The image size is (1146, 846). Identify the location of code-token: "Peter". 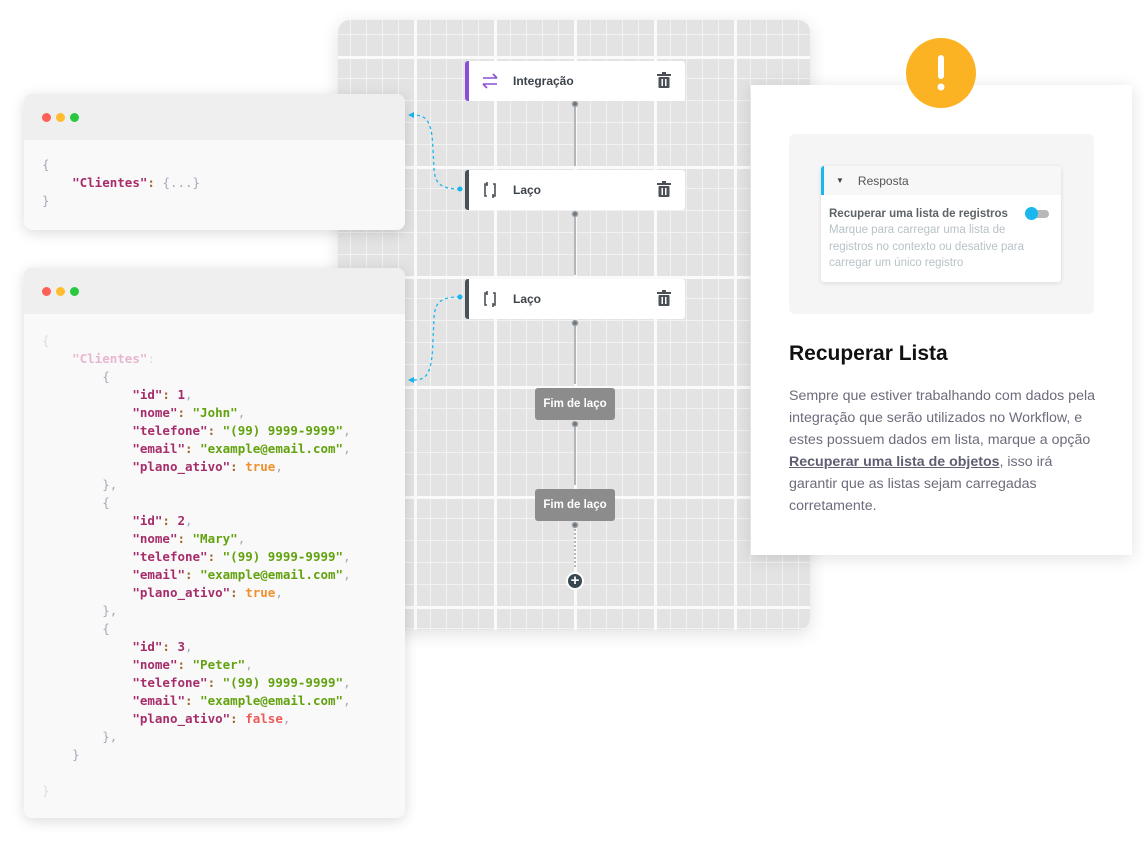
(219, 664).